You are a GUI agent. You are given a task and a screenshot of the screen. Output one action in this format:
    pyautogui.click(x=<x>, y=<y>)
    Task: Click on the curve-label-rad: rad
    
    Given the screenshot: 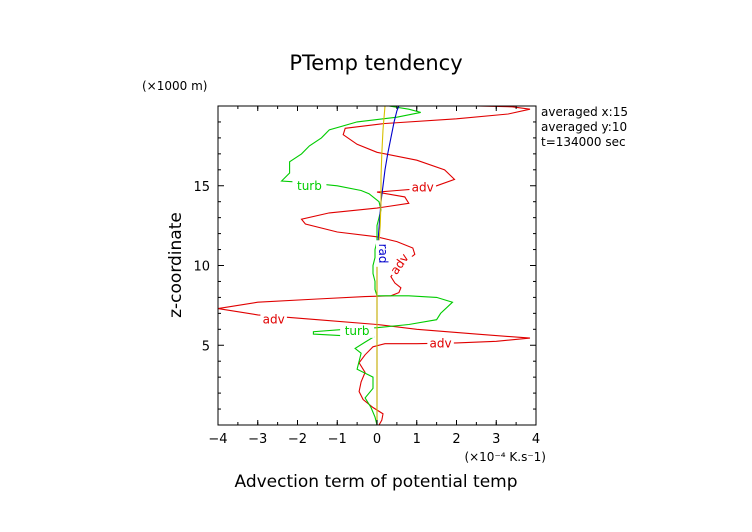 What is the action you would take?
    pyautogui.click(x=383, y=254)
    